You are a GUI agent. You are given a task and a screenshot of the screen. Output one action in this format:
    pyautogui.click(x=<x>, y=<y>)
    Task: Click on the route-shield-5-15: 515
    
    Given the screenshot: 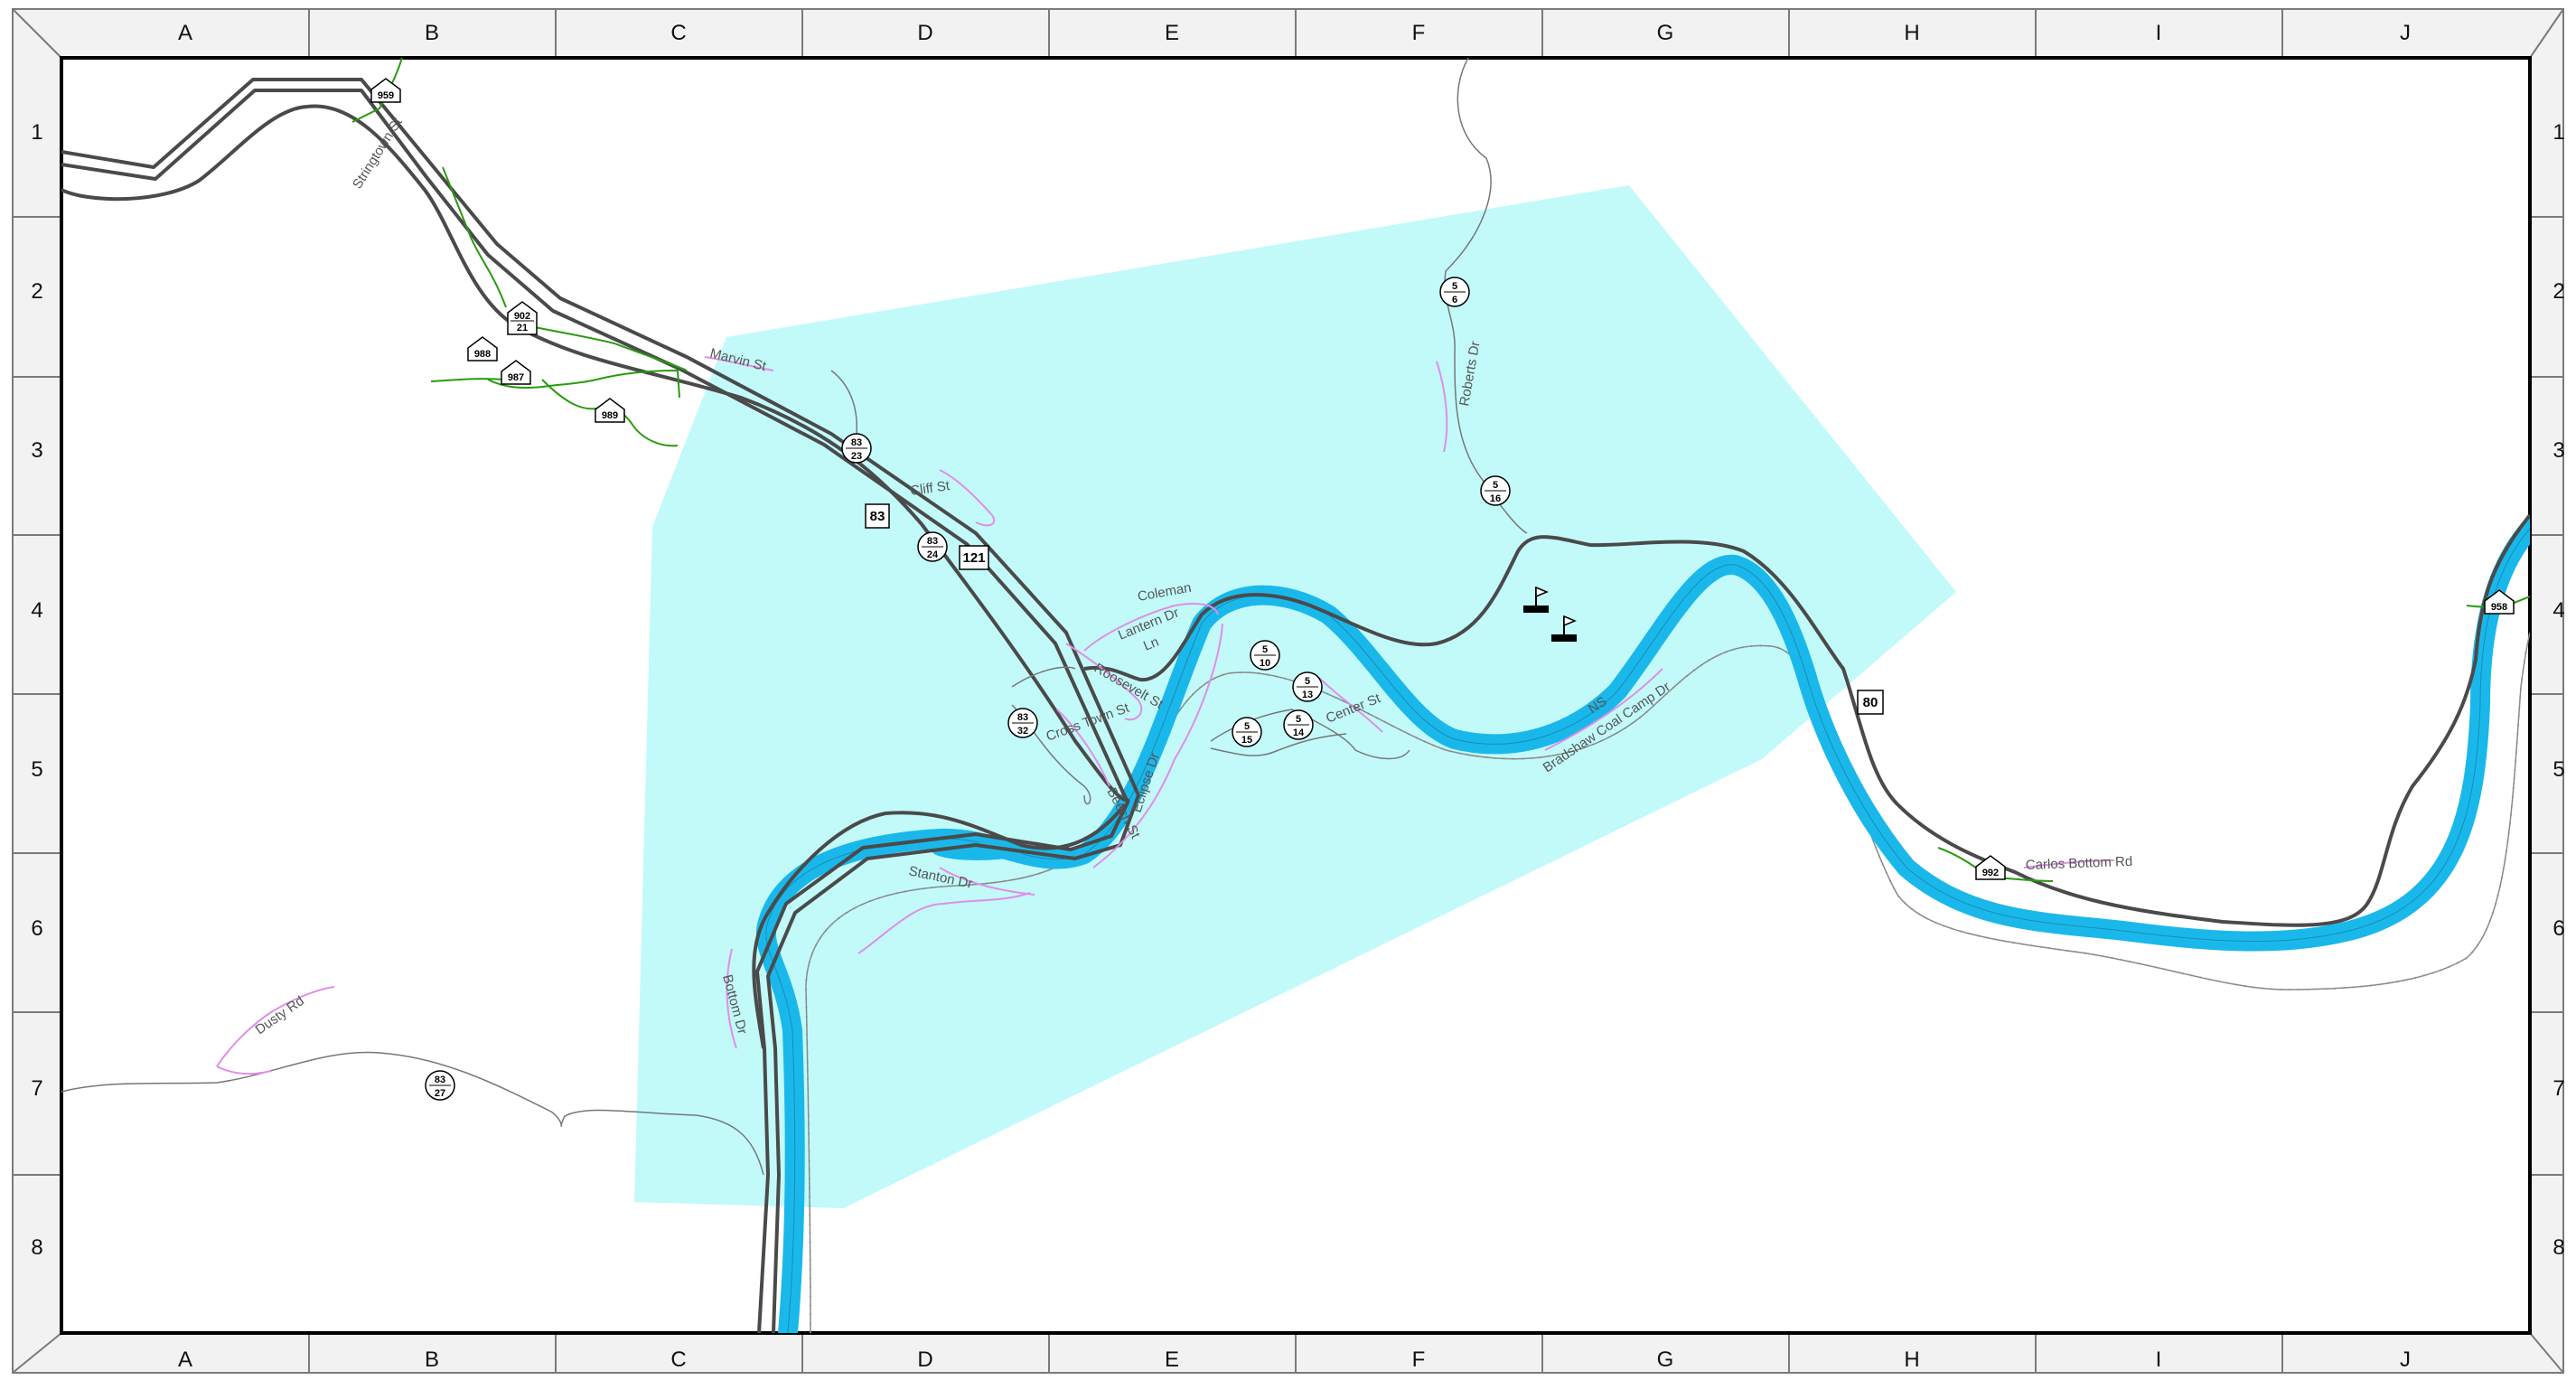 What is the action you would take?
    pyautogui.click(x=1247, y=732)
    